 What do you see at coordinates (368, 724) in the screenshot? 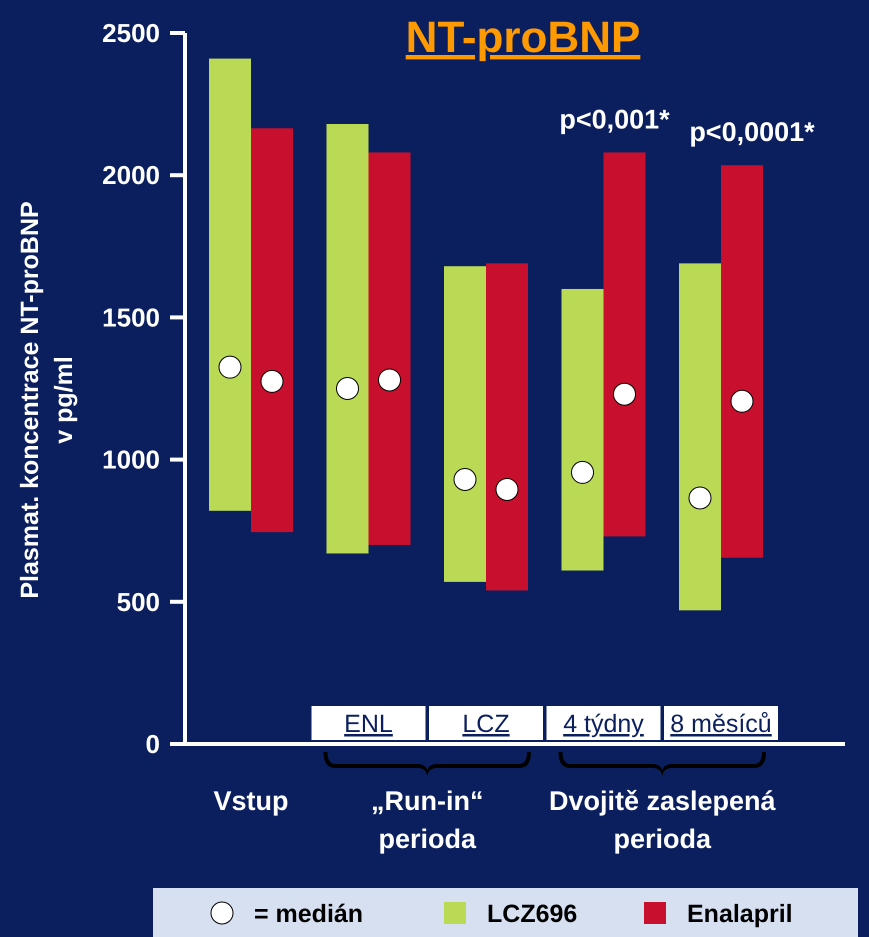
I see `x-tick-label: ENL` at bounding box center [368, 724].